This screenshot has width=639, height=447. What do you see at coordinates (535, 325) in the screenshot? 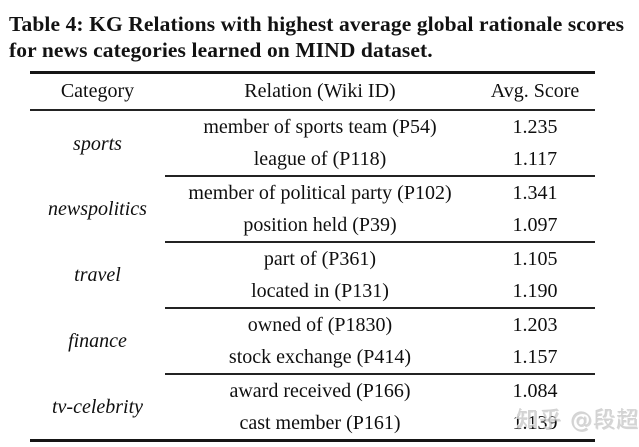
I see `score-cell: 1.203` at bounding box center [535, 325].